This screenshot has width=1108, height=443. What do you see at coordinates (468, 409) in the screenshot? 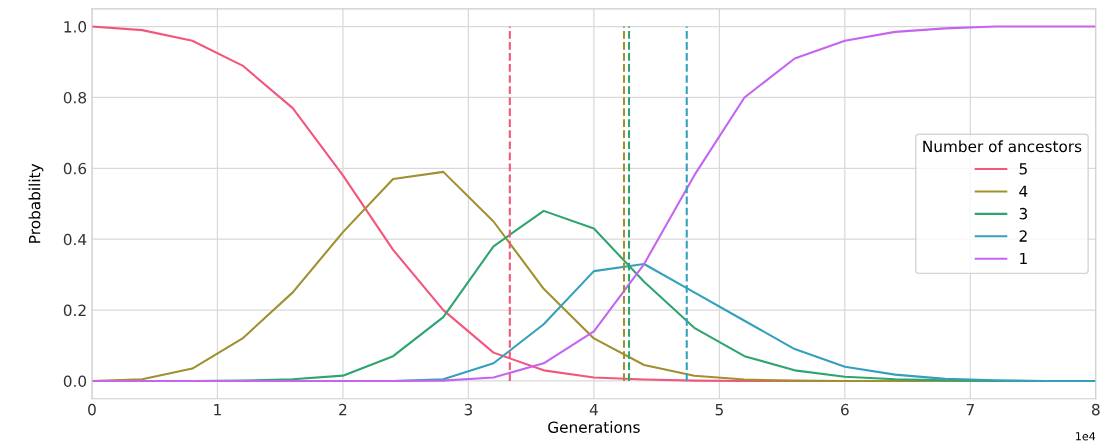
I see `x-tick-label: 3` at bounding box center [468, 409].